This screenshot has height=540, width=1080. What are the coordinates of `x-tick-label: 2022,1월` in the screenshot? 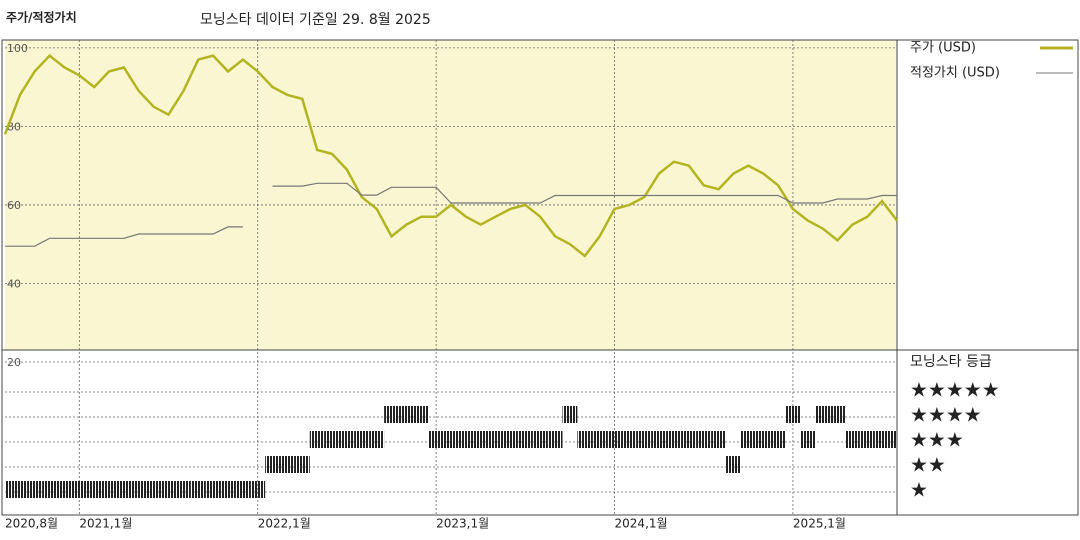 It's located at (284, 524).